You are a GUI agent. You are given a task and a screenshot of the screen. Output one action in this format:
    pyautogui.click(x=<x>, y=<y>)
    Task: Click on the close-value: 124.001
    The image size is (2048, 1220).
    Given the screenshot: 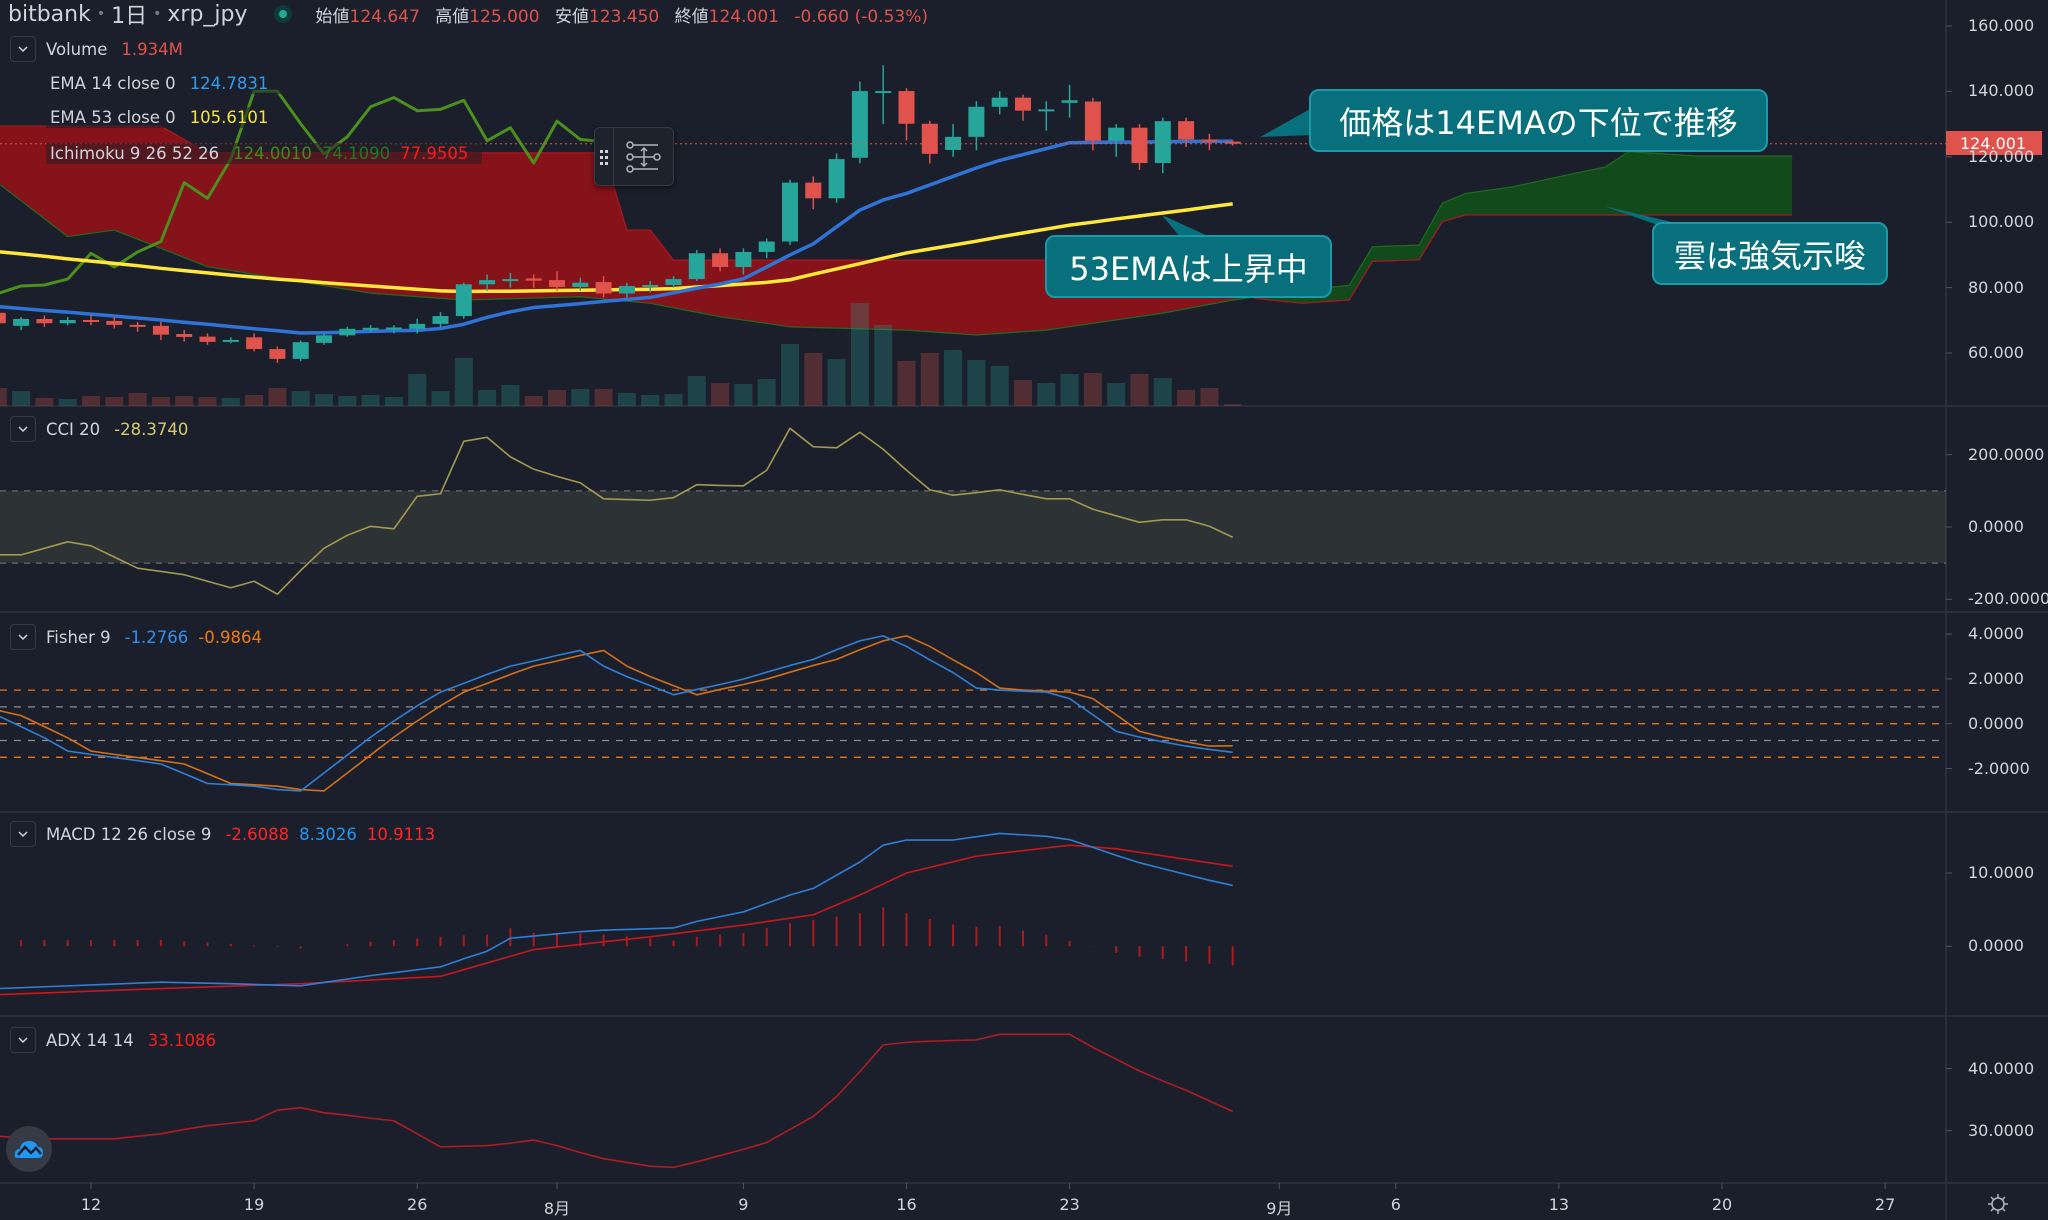 What is the action you would take?
    pyautogui.click(x=743, y=16)
    